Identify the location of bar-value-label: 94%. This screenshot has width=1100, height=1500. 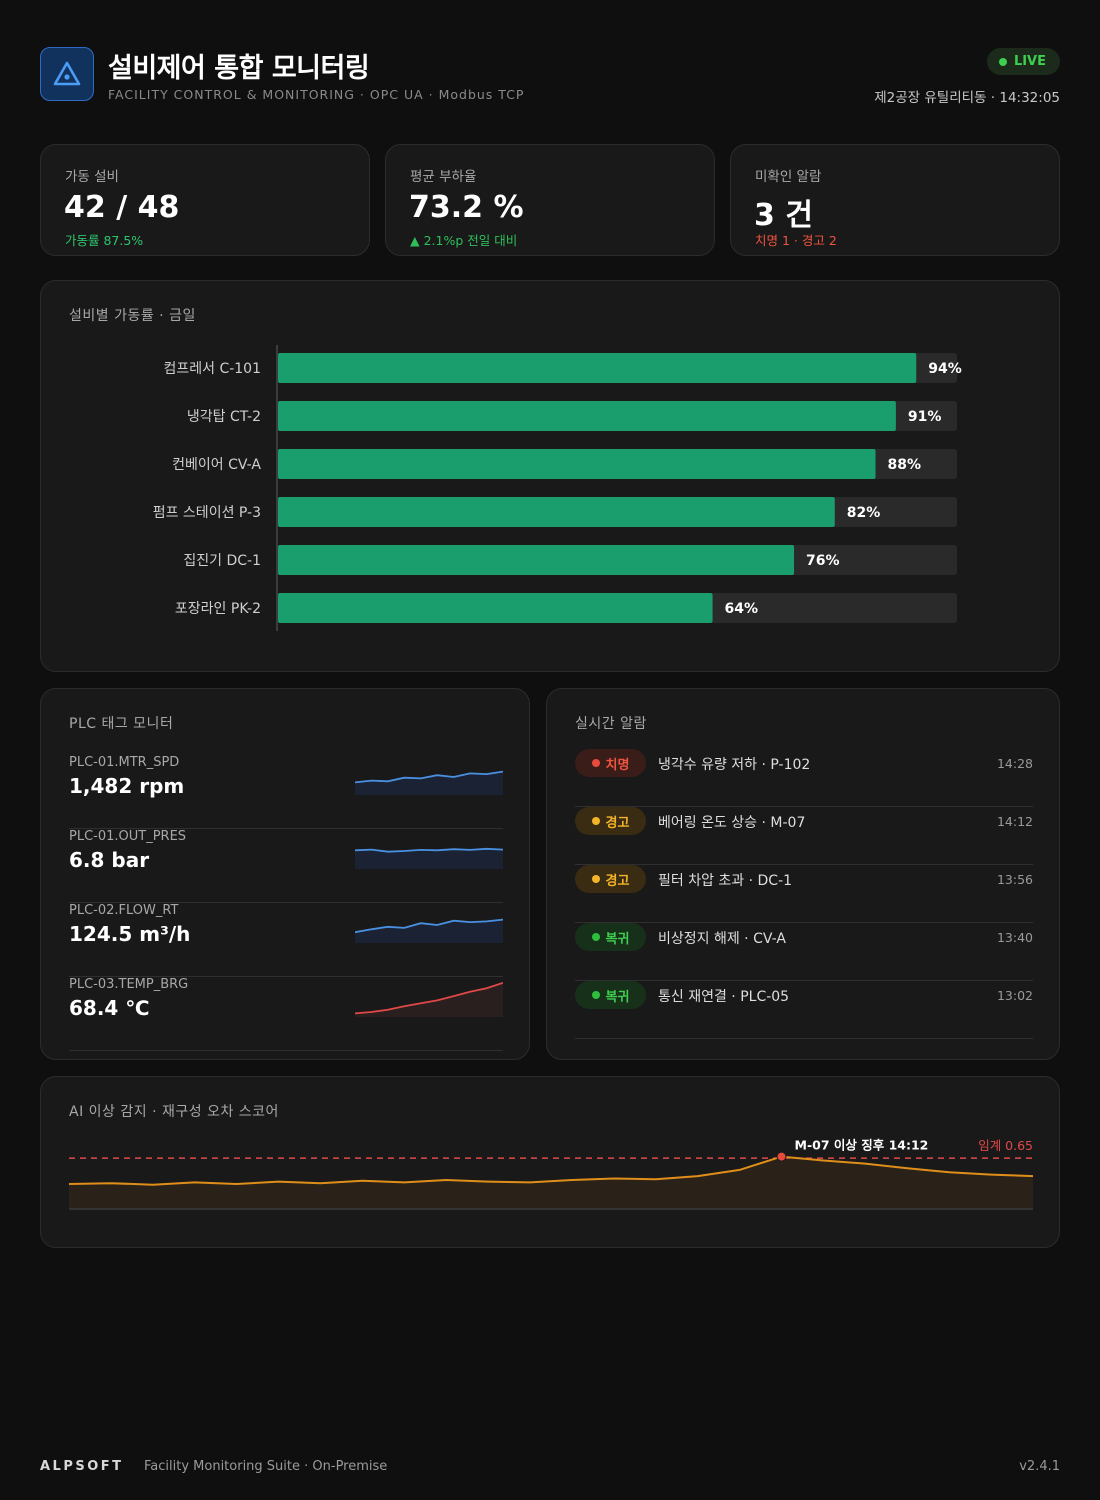
(945, 369).